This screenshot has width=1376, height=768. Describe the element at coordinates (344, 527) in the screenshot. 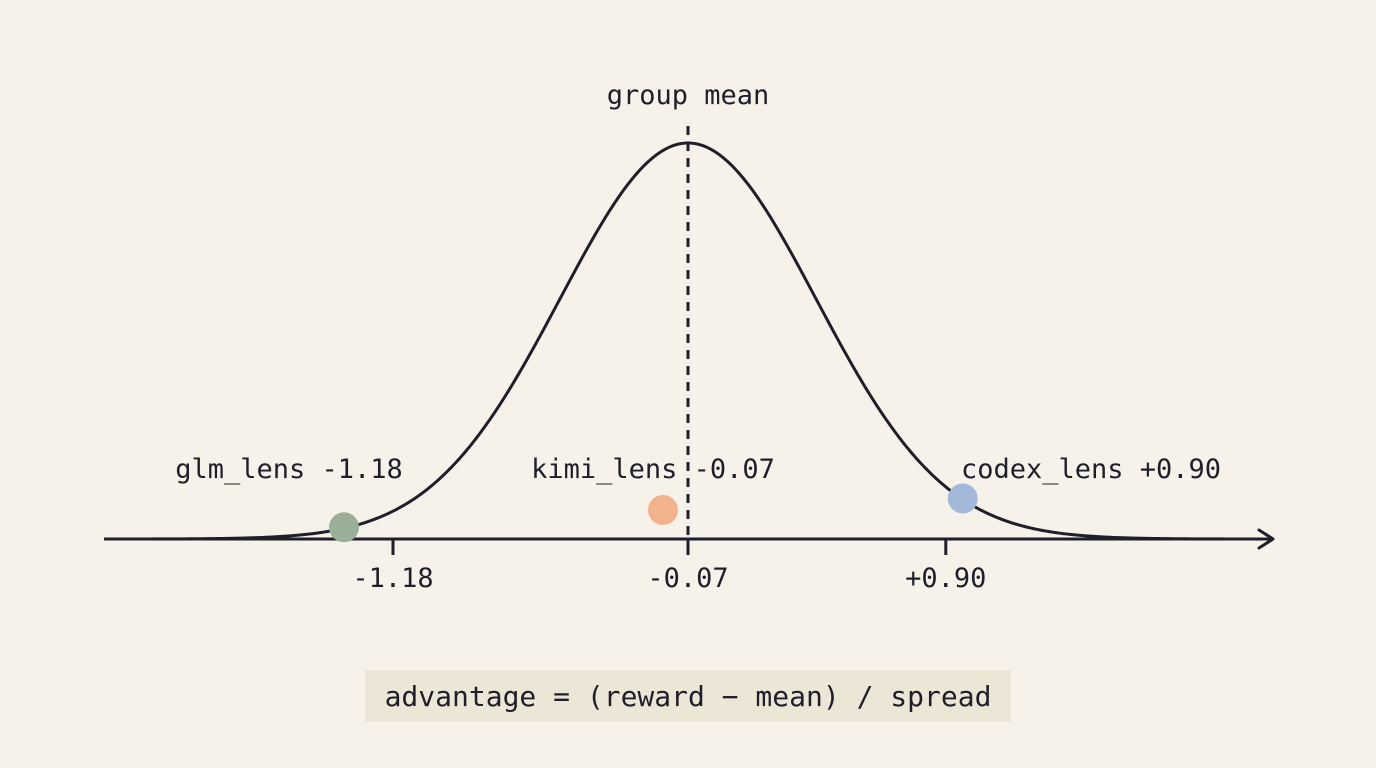

I see `point-glm_lens` at that location.